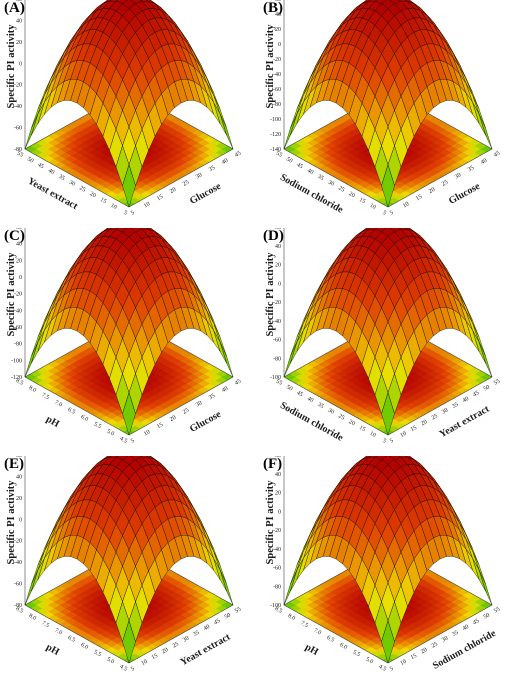  What do you see at coordinates (279, 383) in the screenshot?
I see `y-tick-d-10: 55` at bounding box center [279, 383].